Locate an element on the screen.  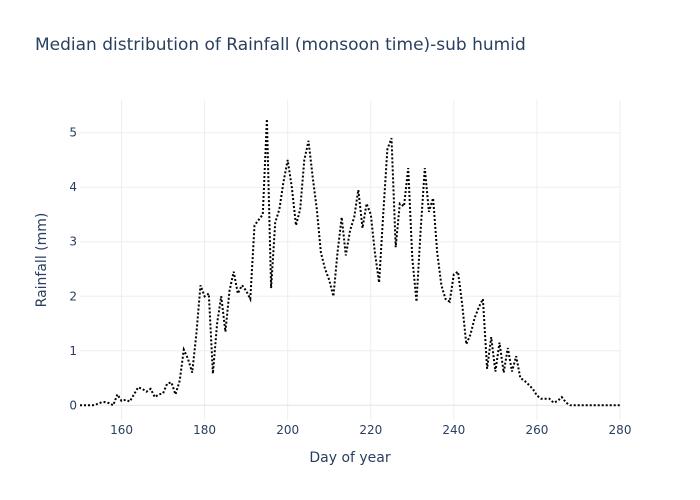
x-tick-label: 180 is located at coordinates (204, 430).